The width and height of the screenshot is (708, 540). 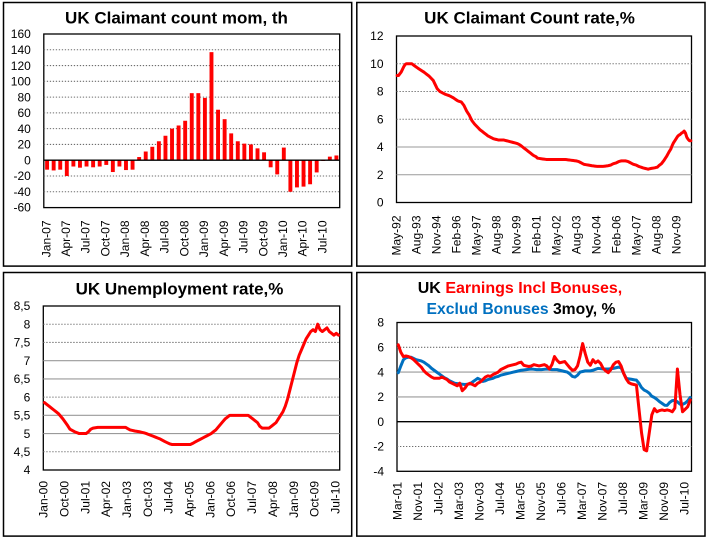 What do you see at coordinates (180, 288) in the screenshot?
I see `svg-text: UK Unemployment rate,%` at bounding box center [180, 288].